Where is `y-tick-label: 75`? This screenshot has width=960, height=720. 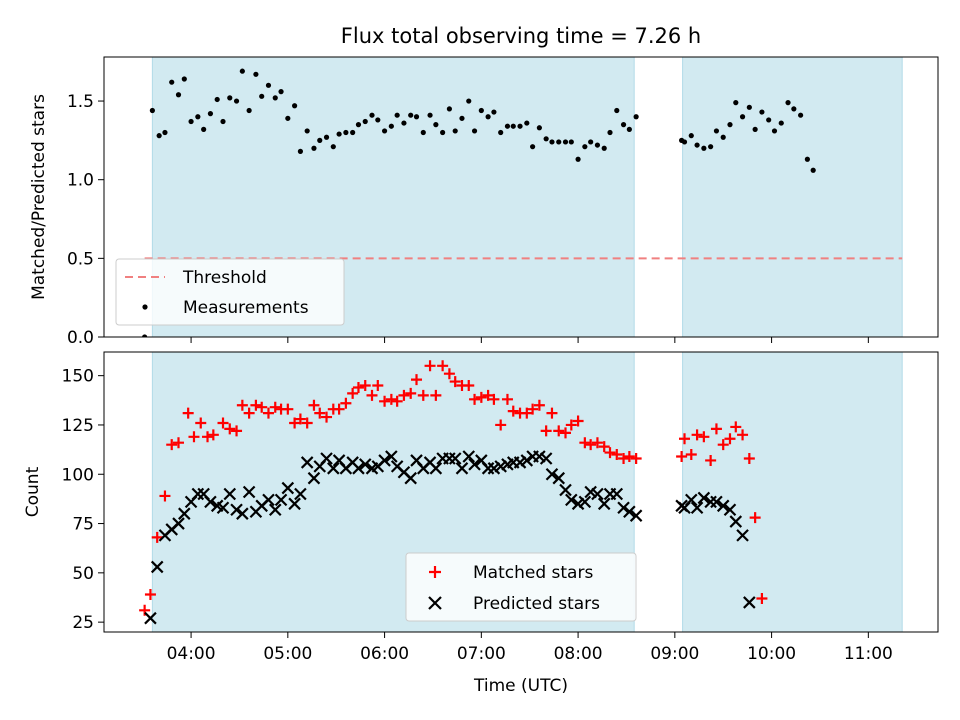 y-tick-label: 75 is located at coordinates (83, 525).